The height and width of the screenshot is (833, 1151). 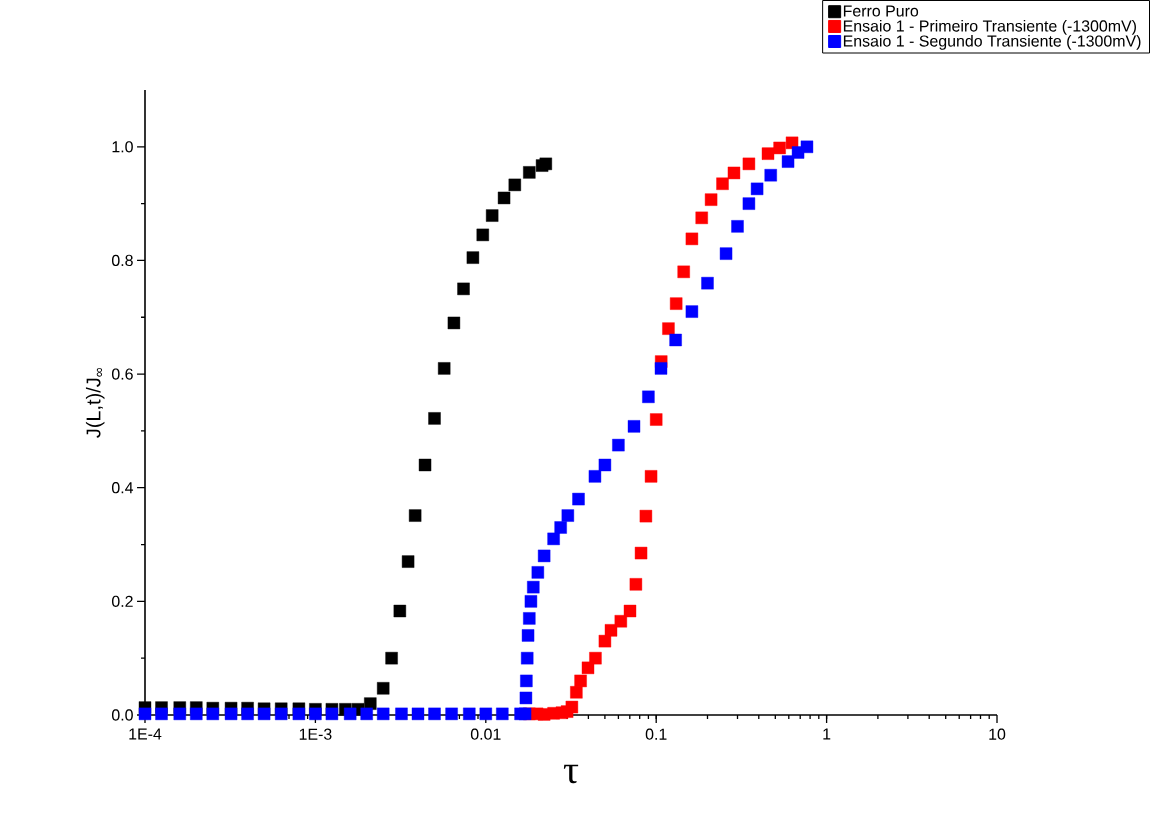 I want to click on x-axis-title: τ, so click(x=571, y=774).